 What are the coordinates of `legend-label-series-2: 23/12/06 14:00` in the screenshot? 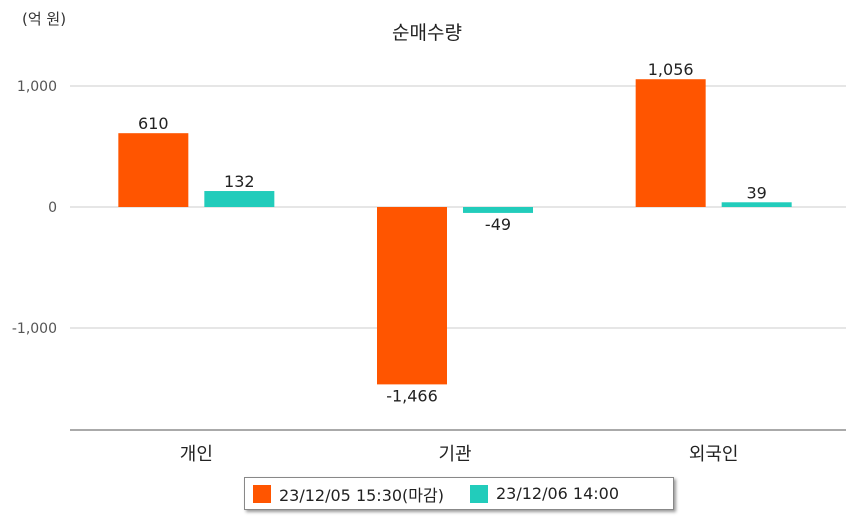 It's located at (557, 493).